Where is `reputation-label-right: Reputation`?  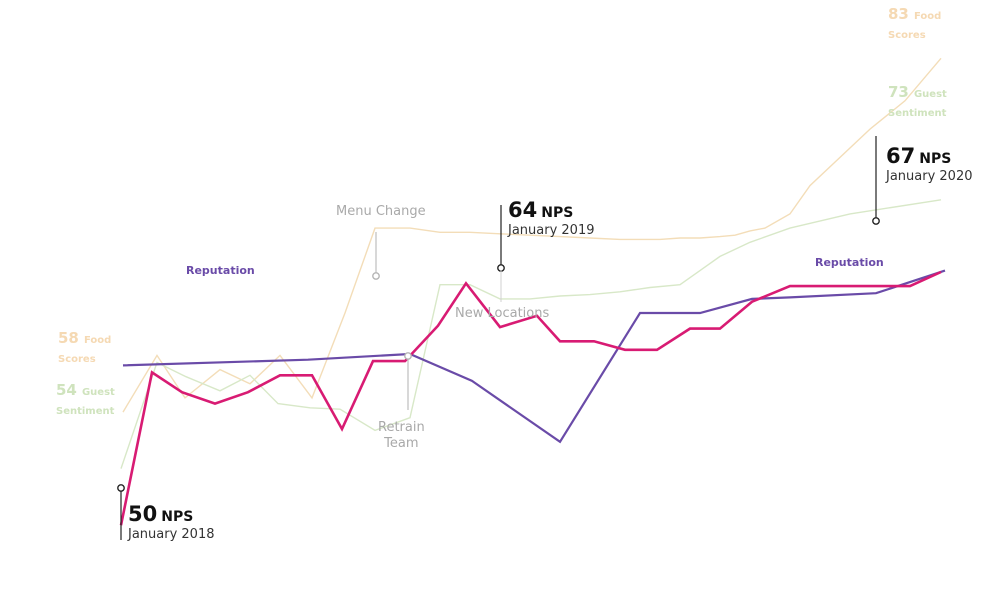
reputation-label-right: Reputation is located at coordinates (849, 262).